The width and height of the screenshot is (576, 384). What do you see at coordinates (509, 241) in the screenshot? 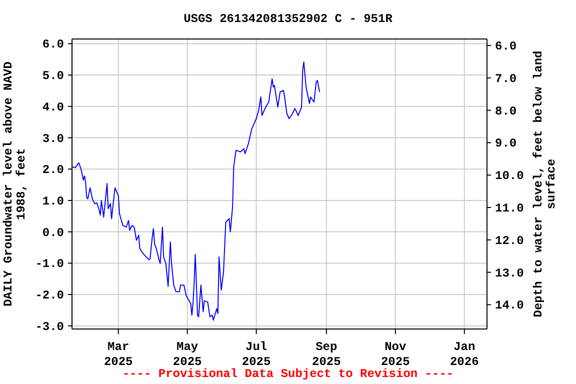
I see `y2-tick-label: 12.0` at bounding box center [509, 241].